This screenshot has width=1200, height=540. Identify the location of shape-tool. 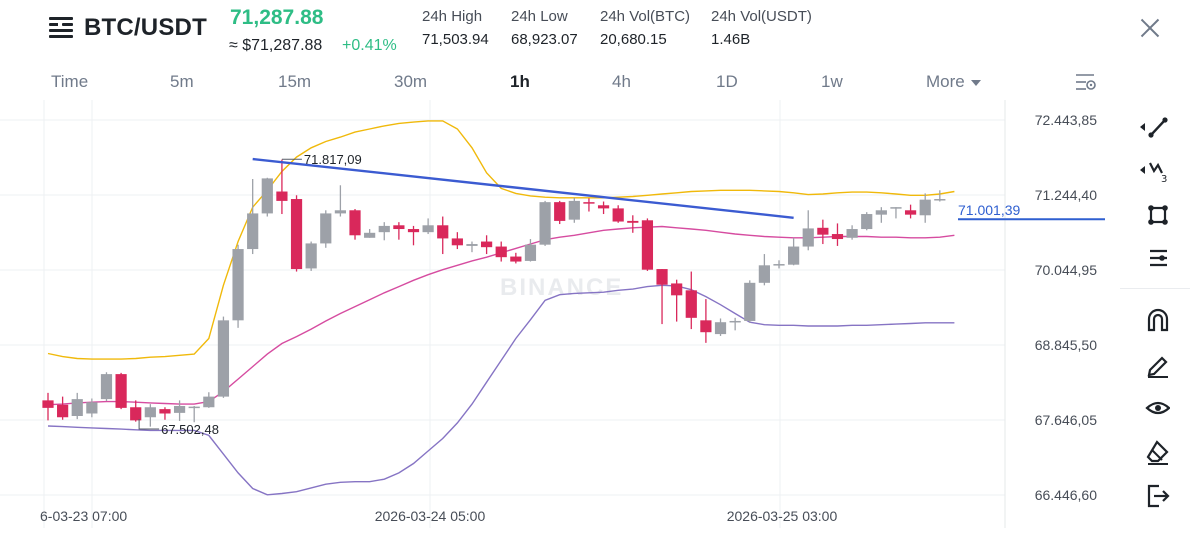
(1152, 215).